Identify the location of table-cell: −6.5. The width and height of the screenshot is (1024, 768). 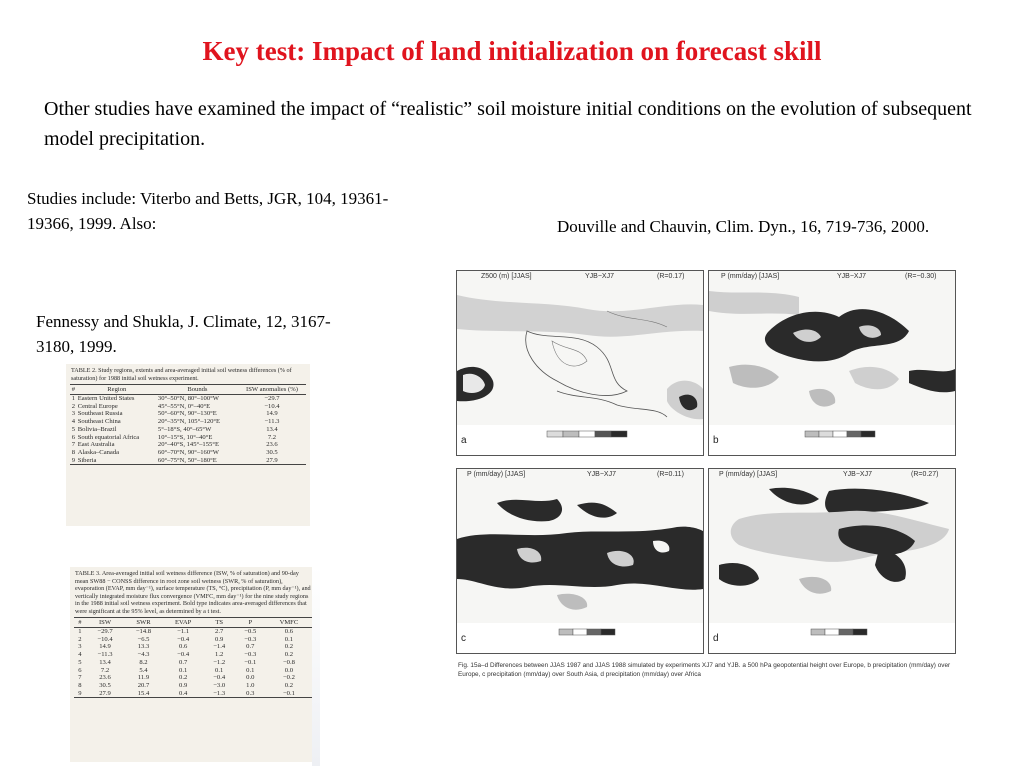
(143, 639).